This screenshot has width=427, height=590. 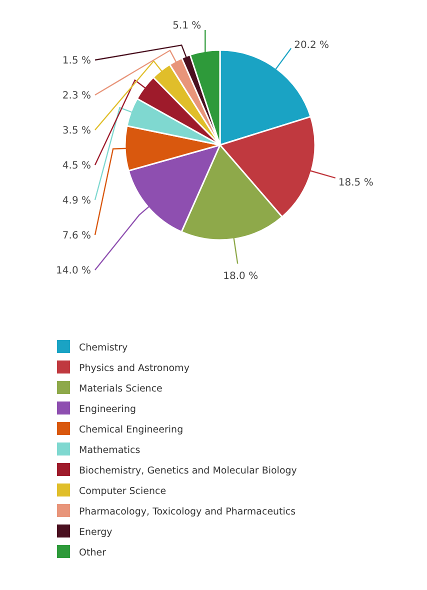 What do you see at coordinates (76, 96) in the screenshot?
I see `data-label: 2.3 %` at bounding box center [76, 96].